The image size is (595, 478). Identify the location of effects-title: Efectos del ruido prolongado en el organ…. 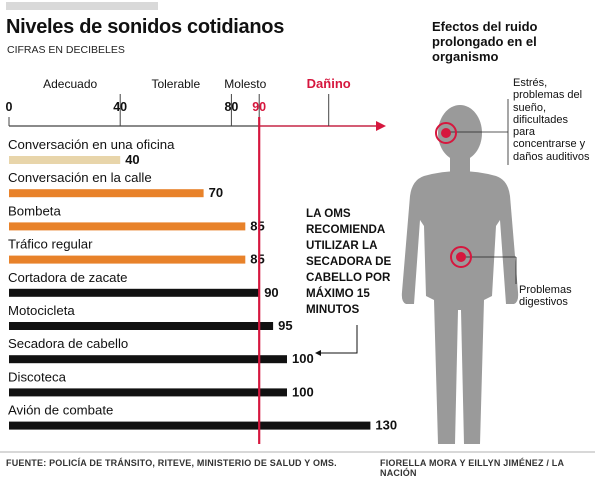
(485, 41).